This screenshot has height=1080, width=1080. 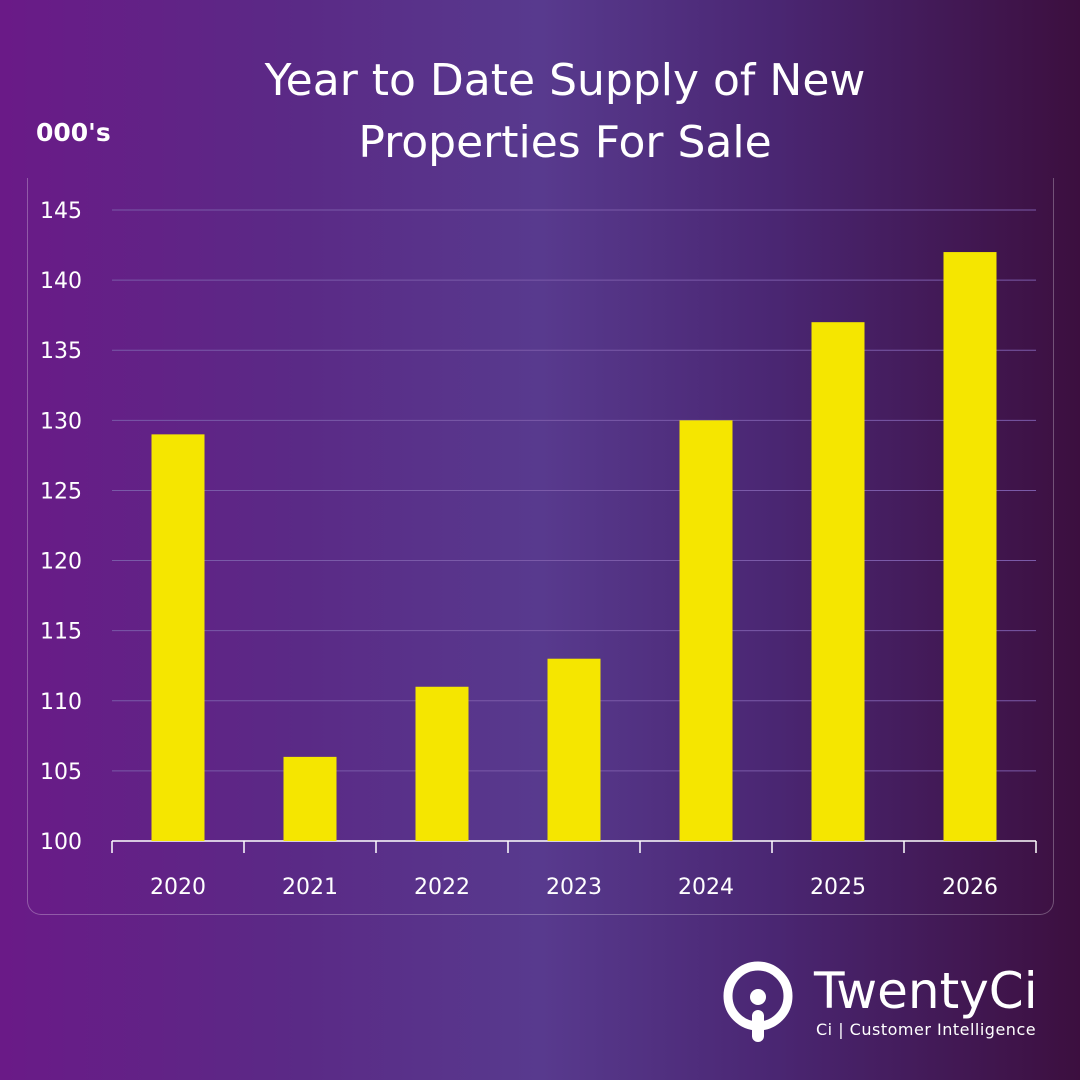 What do you see at coordinates (442, 763) in the screenshot?
I see `bar-2022` at bounding box center [442, 763].